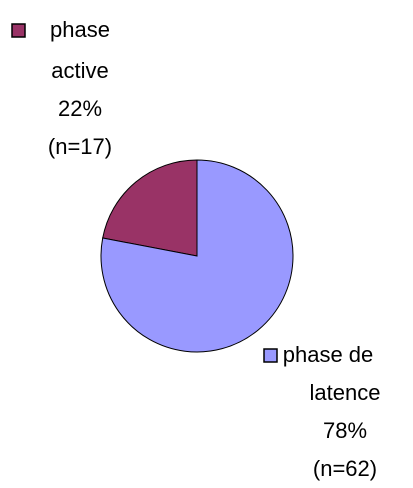 This screenshot has height=488, width=413. What do you see at coordinates (345, 392) in the screenshot?
I see `slice-label: latence` at bounding box center [345, 392].